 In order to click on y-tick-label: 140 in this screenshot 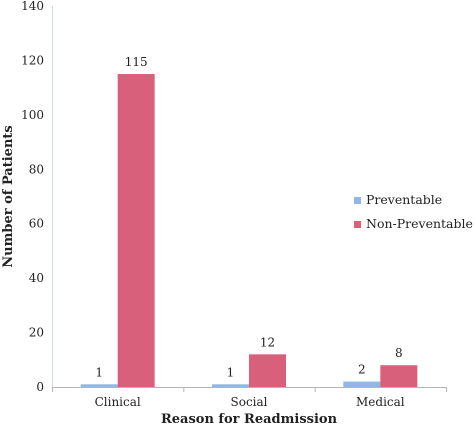, I will do `click(32, 6)`.